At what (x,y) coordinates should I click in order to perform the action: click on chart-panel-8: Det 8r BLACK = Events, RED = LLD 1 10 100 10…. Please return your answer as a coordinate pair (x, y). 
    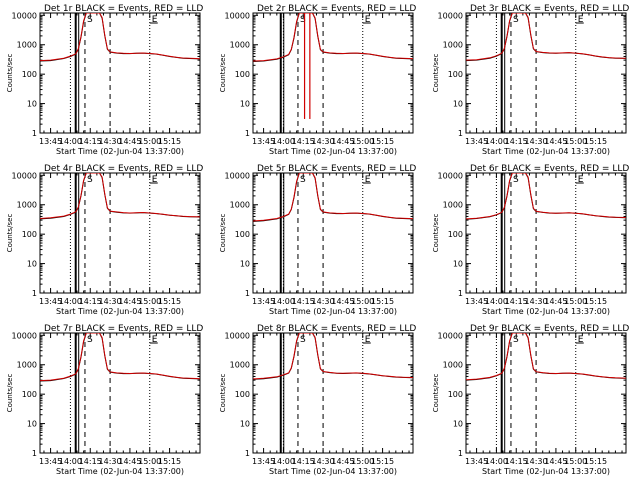
    Looking at the image, I should click on (317, 400).